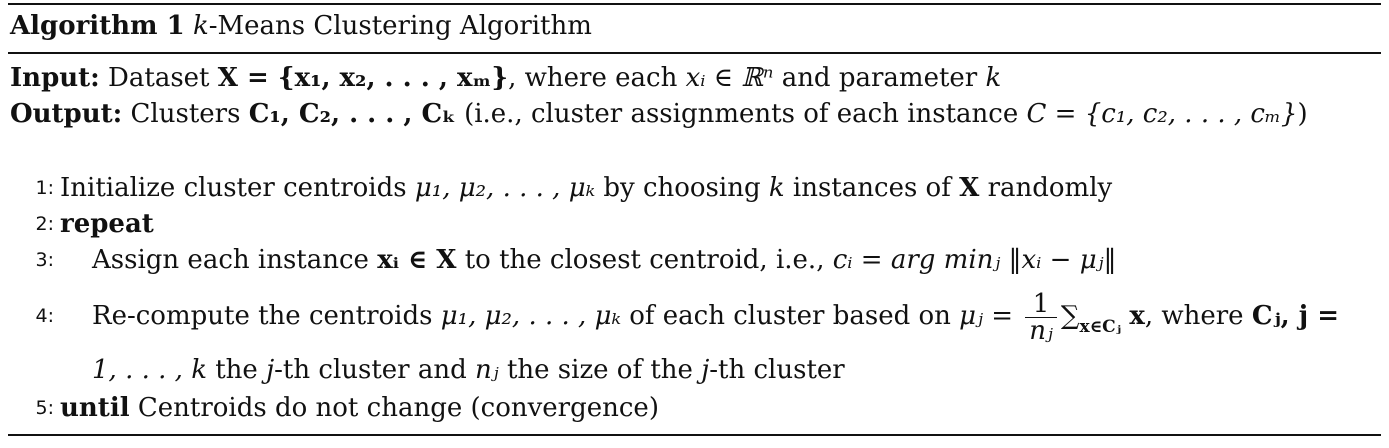 The width and height of the screenshot is (1389, 448). Describe the element at coordinates (505, 188) in the screenshot. I see `step-1-math-a: μ₁, μ₂, . . . , μₖ` at that location.